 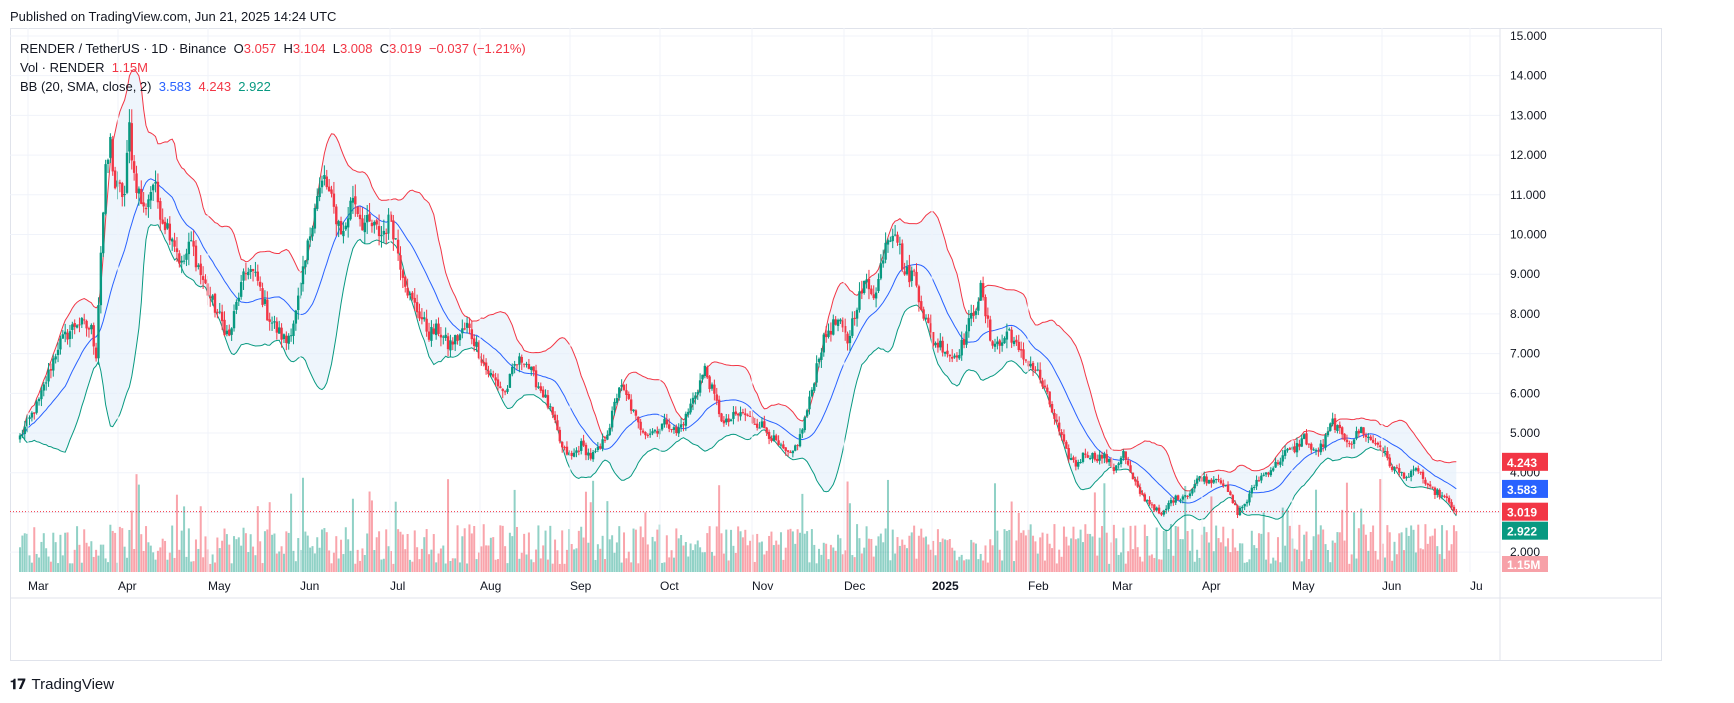 What do you see at coordinates (1525, 564) in the screenshot?
I see `price-tag-volume` at bounding box center [1525, 564].